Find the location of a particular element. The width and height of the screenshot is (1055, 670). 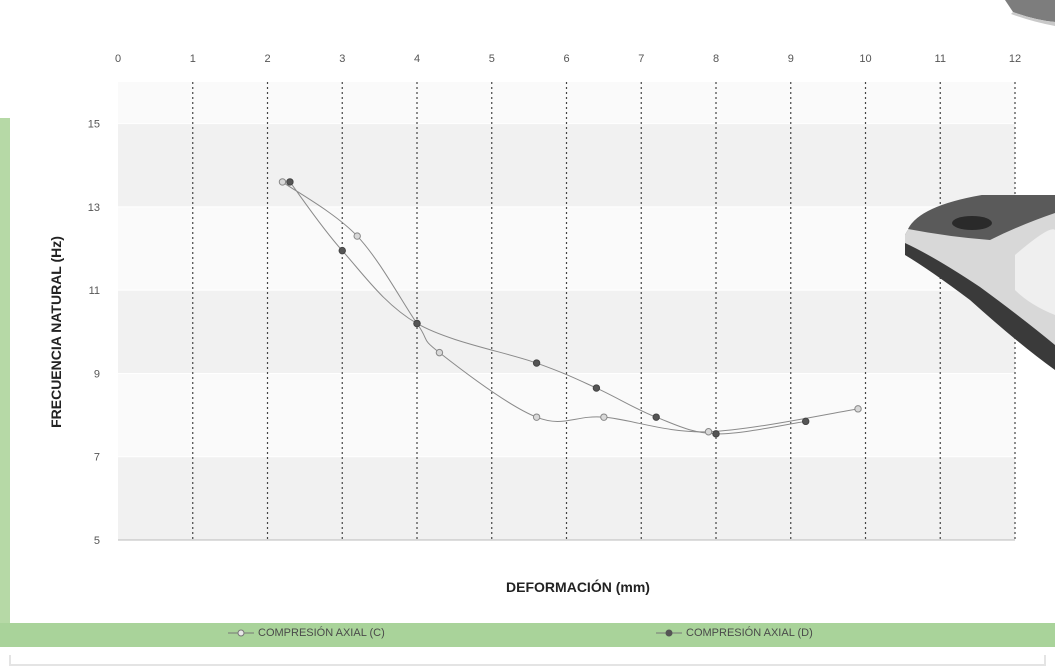

y-tick-label: 7 is located at coordinates (97, 458).